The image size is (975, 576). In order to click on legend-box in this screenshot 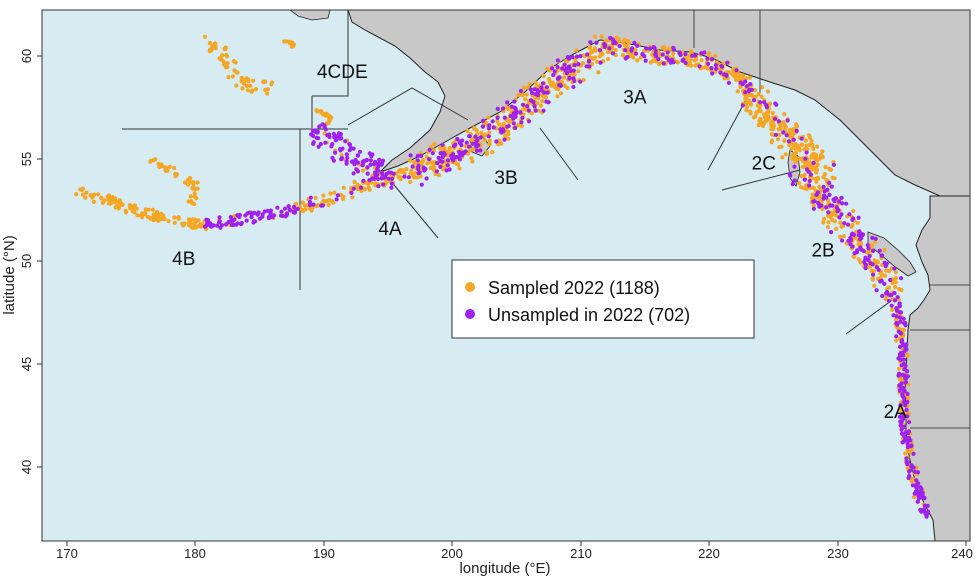, I will do `click(603, 299)`.